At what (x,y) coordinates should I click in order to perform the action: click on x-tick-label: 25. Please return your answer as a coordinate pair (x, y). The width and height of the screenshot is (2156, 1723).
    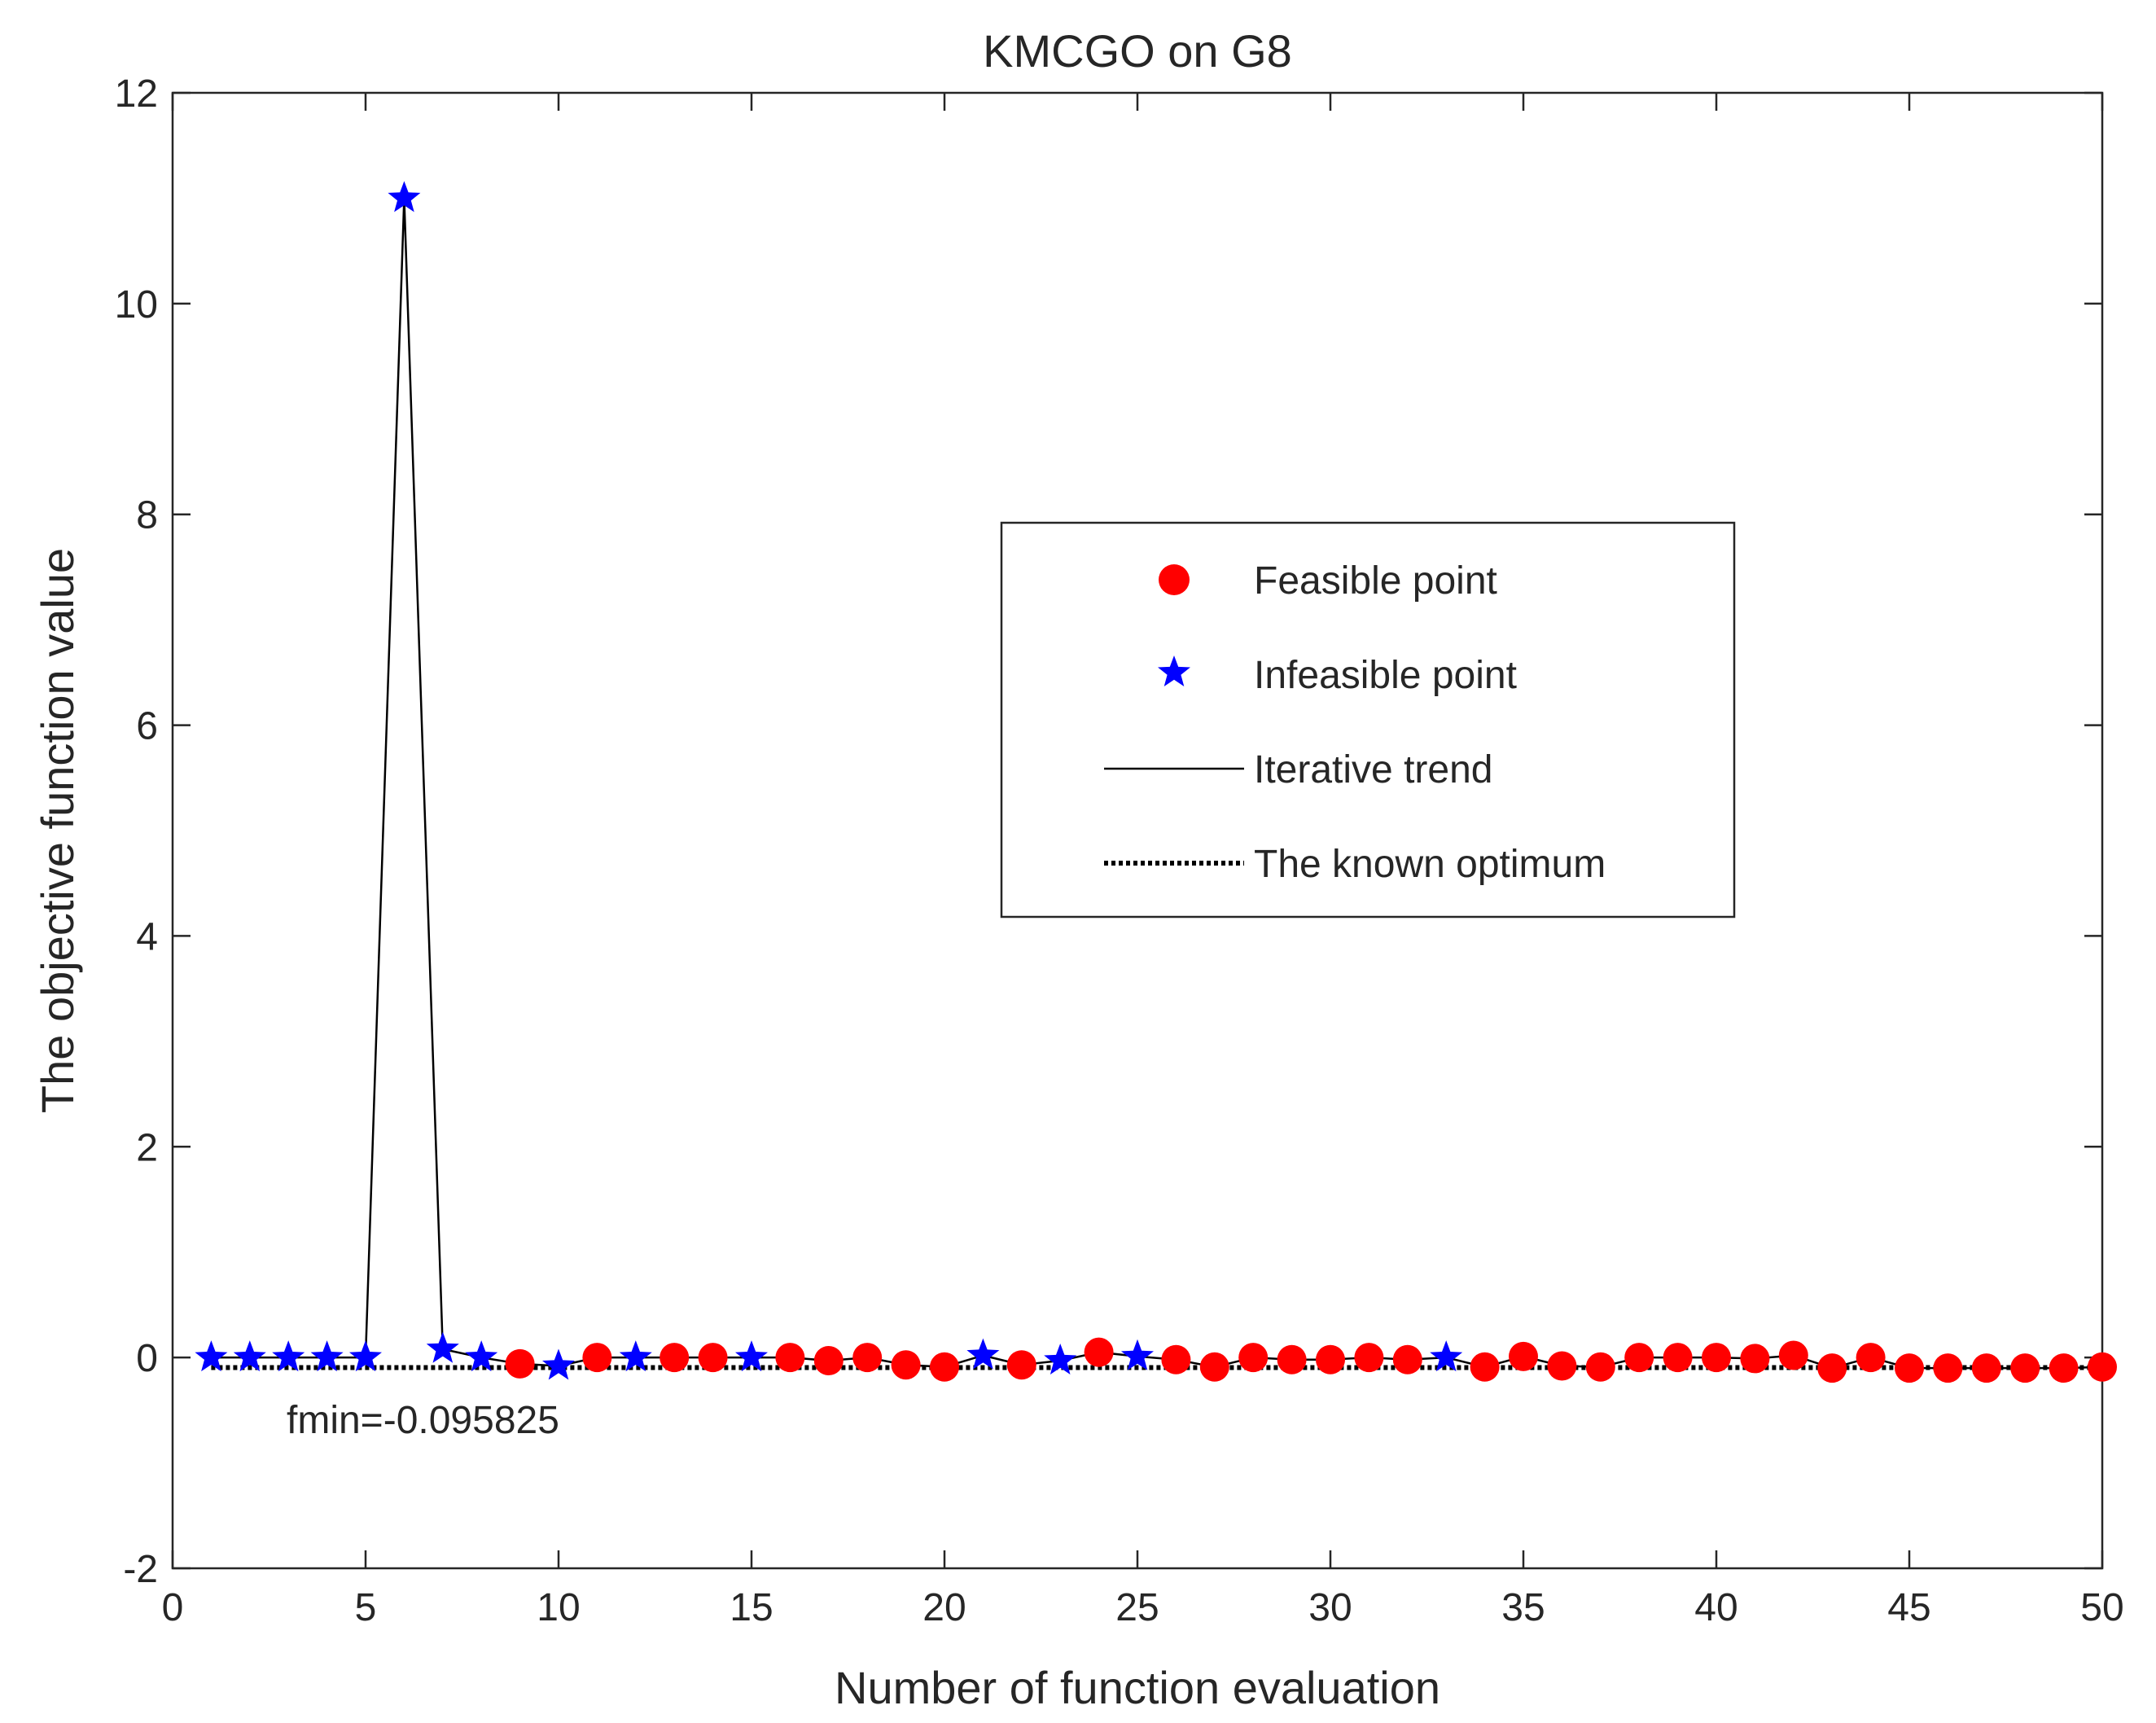
    Looking at the image, I should click on (1137, 1607).